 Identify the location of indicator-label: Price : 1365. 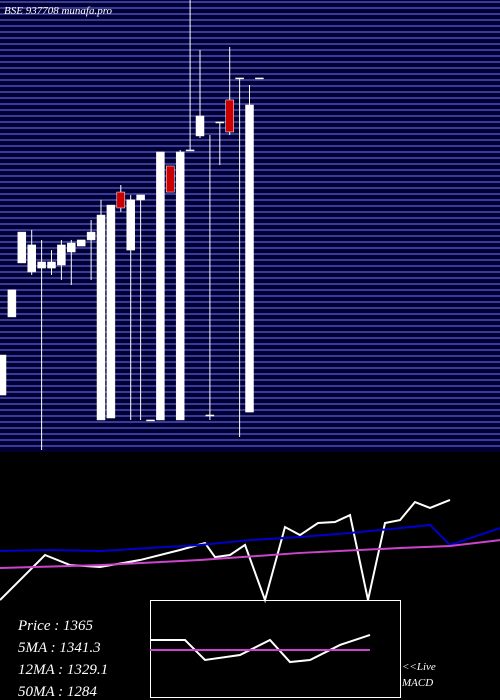
(55, 626).